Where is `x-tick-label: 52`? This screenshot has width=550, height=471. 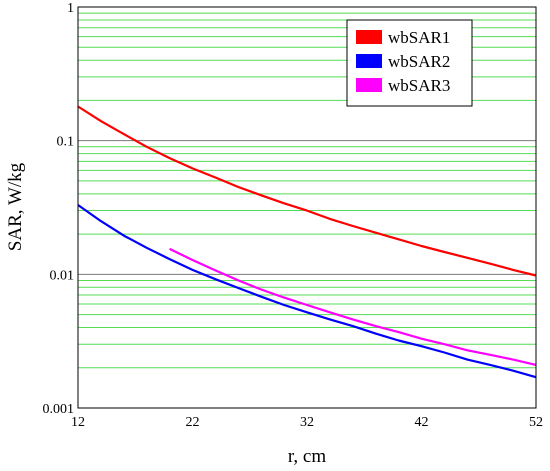
x-tick-label: 52 is located at coordinates (536, 422).